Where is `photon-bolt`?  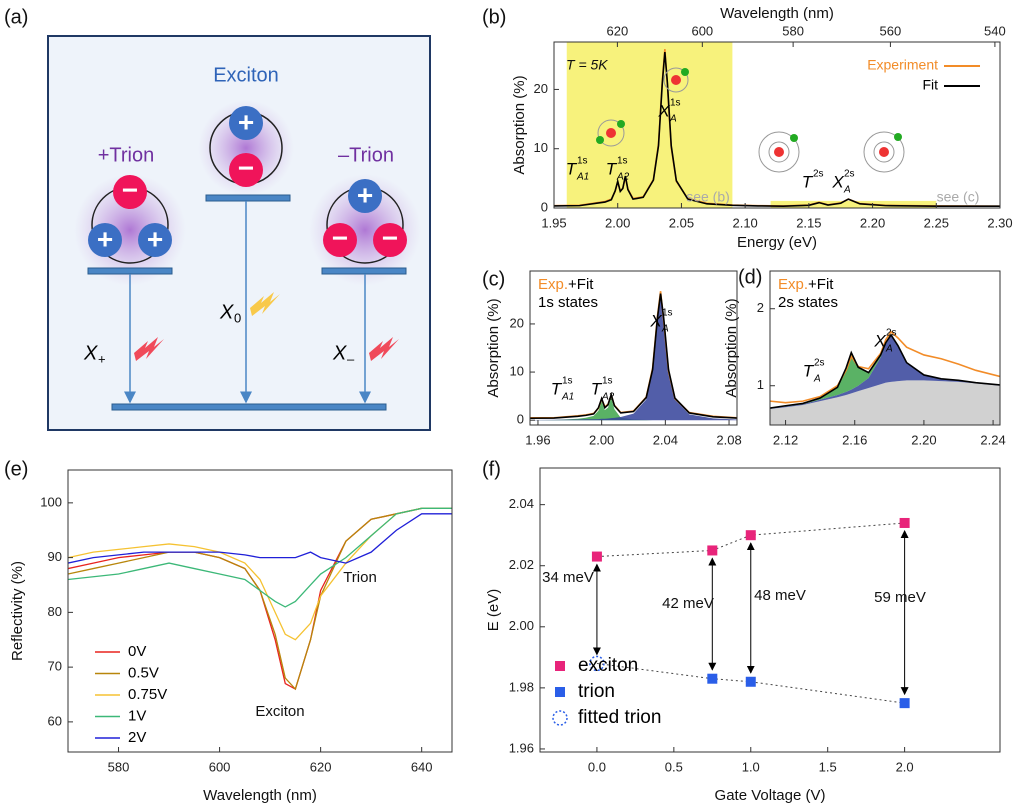 photon-bolt is located at coordinates (149, 349).